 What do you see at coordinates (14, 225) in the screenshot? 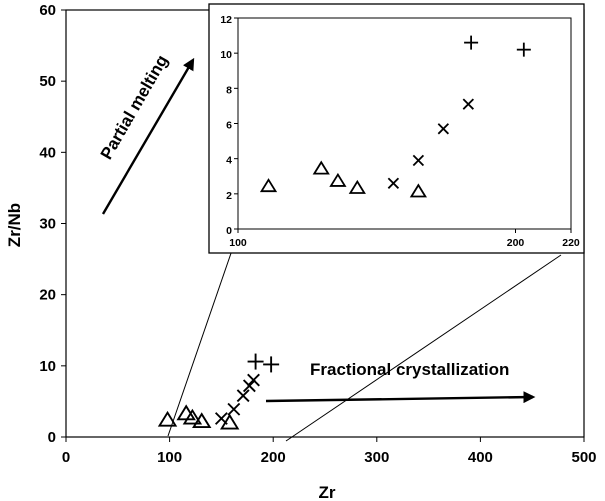
I see `y-axis-title: Zr/Nb` at bounding box center [14, 225].